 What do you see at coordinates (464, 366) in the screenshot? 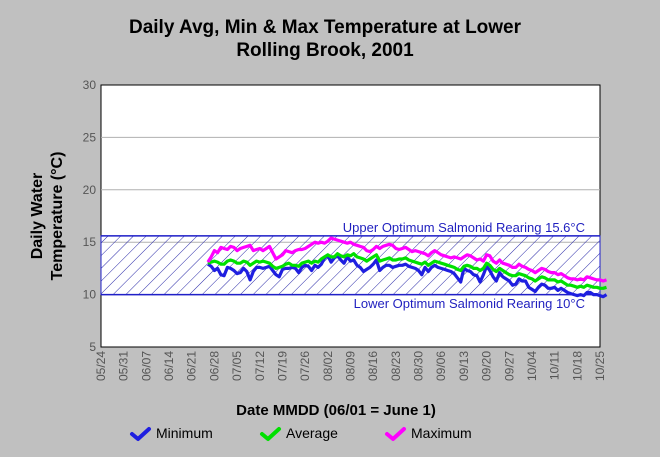
I see `x-tick-label: 09/13` at bounding box center [464, 366].